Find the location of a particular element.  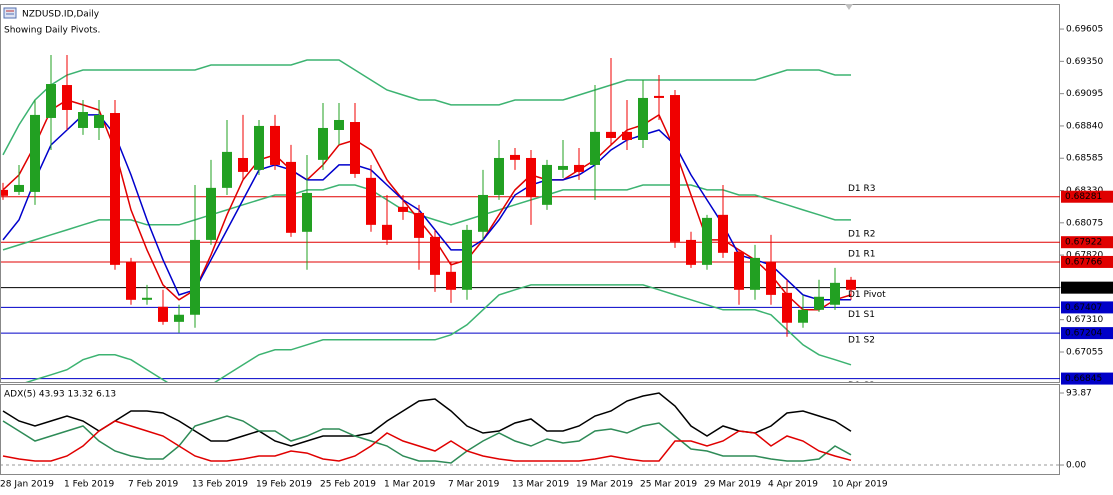

pivot-price-label: 0.68281 is located at coordinates (1083, 197).